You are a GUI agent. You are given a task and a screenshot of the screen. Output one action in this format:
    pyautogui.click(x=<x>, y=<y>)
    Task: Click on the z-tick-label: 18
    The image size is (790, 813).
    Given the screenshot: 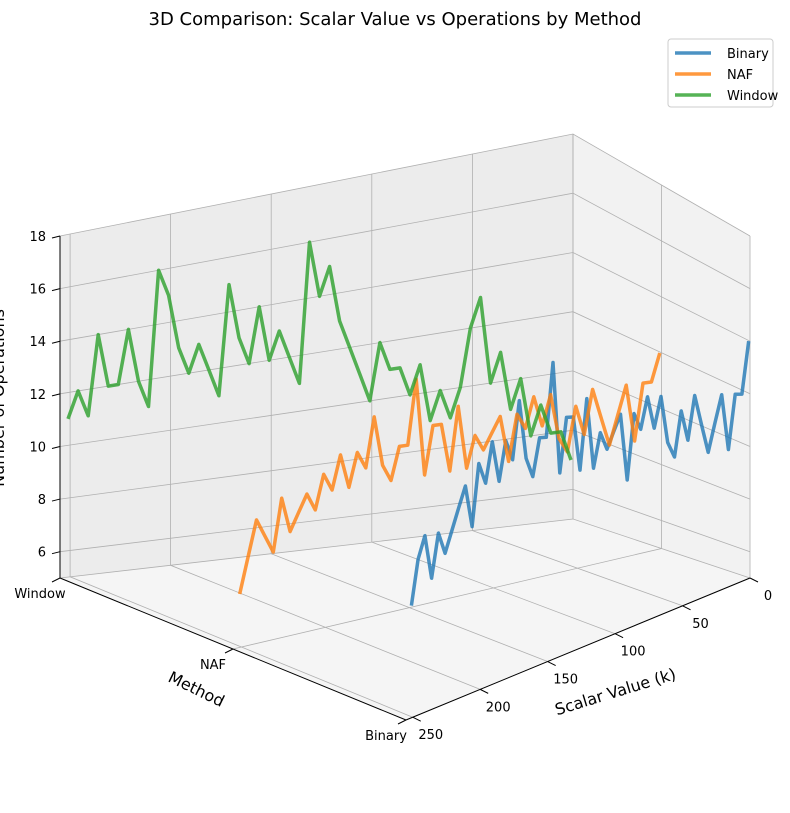 What is the action you would take?
    pyautogui.click(x=37, y=237)
    